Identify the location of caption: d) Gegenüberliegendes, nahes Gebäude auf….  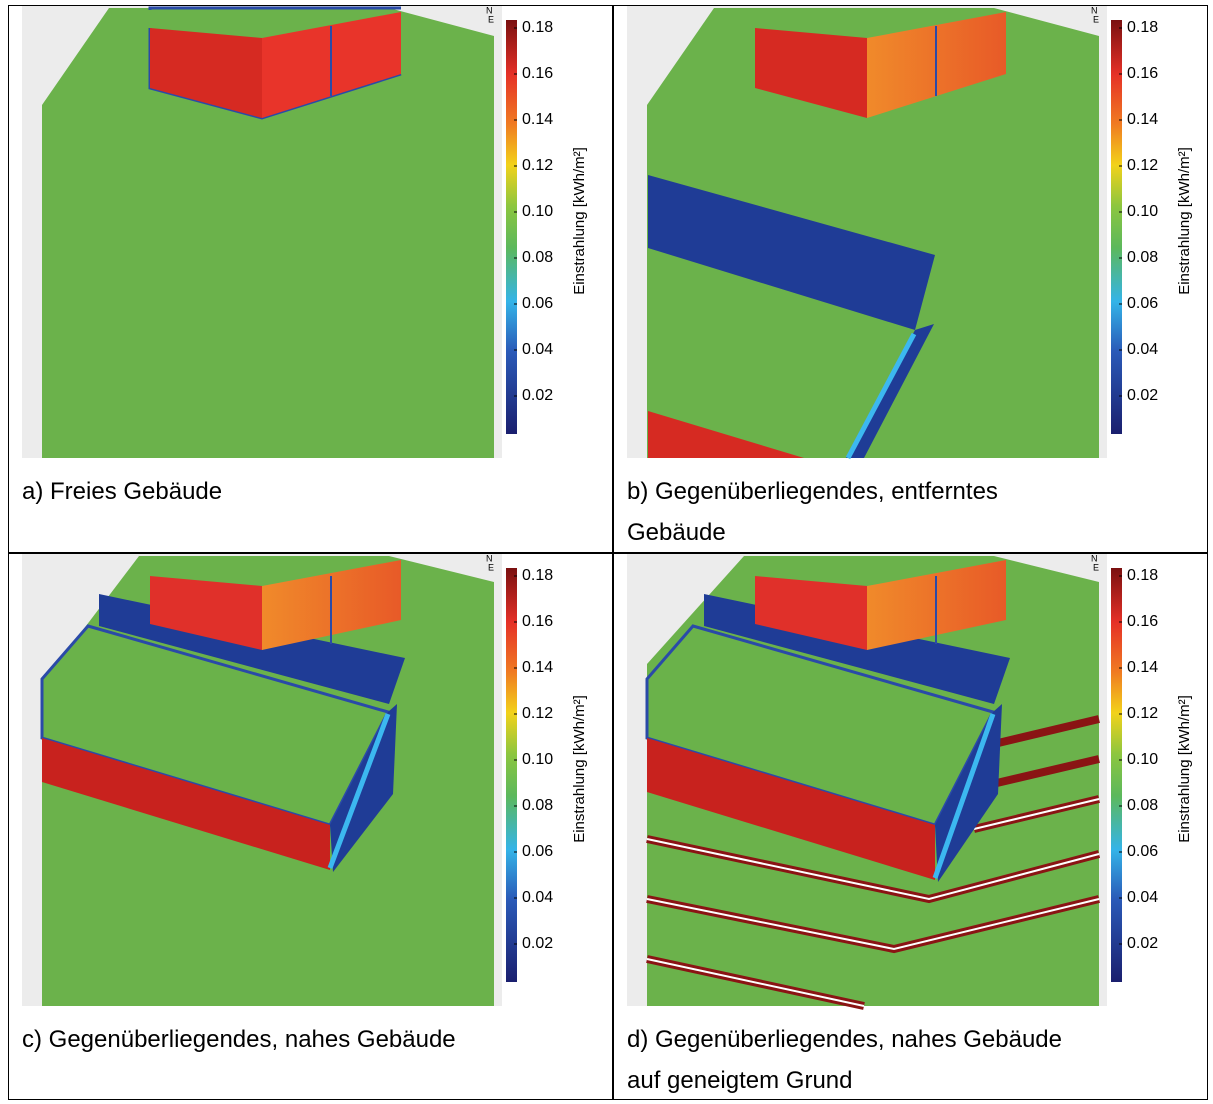
(844, 1060).